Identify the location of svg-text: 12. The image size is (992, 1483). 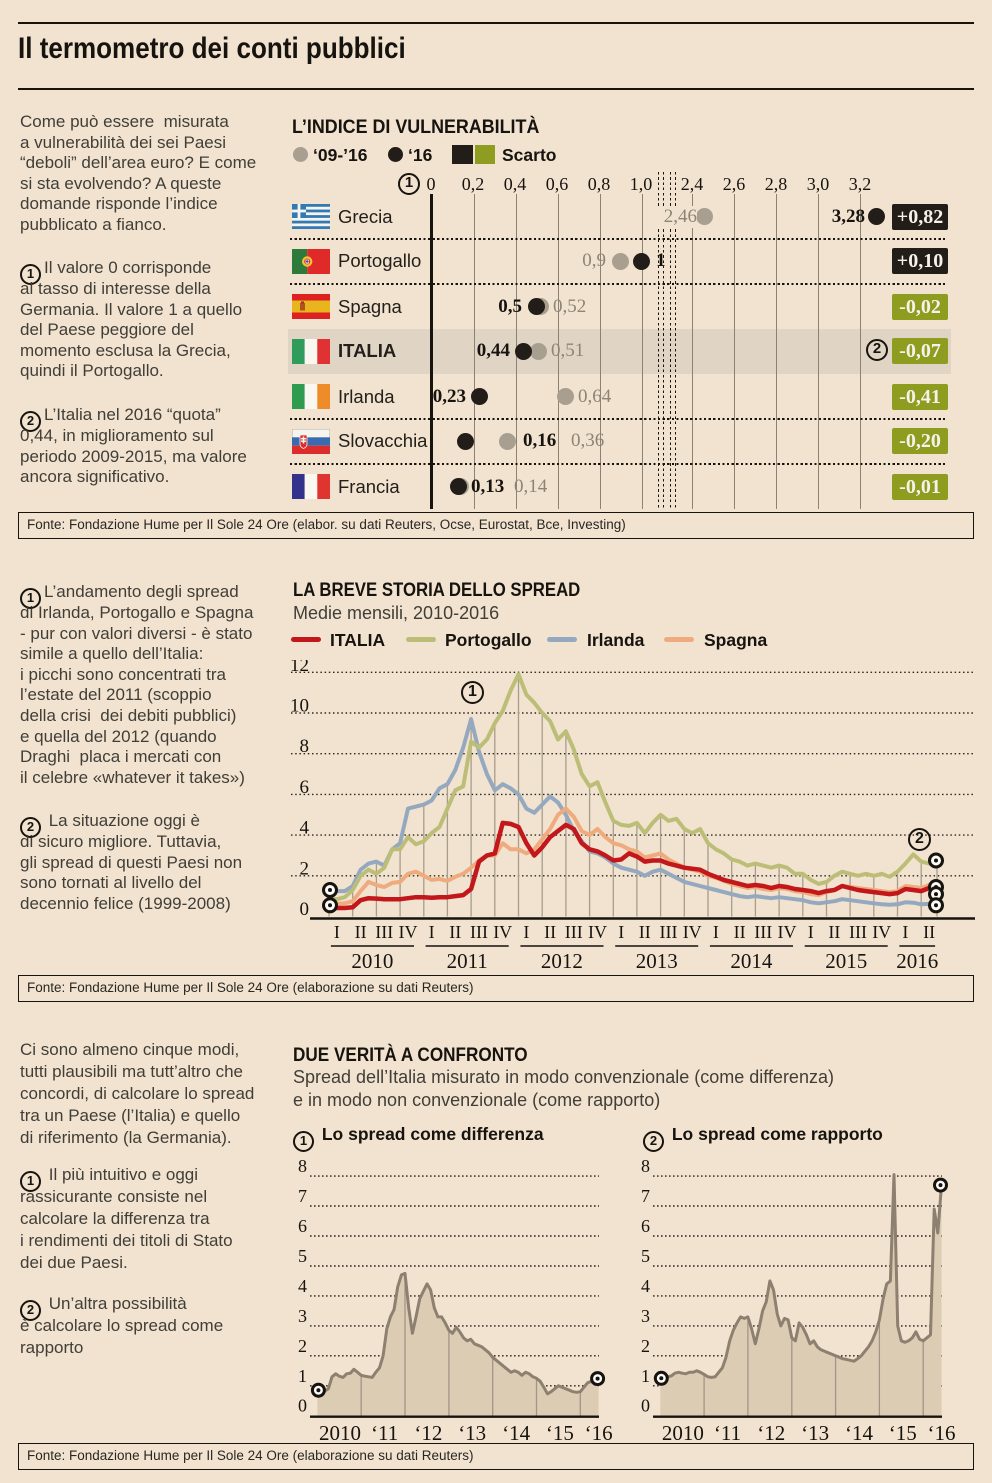
(299, 668).